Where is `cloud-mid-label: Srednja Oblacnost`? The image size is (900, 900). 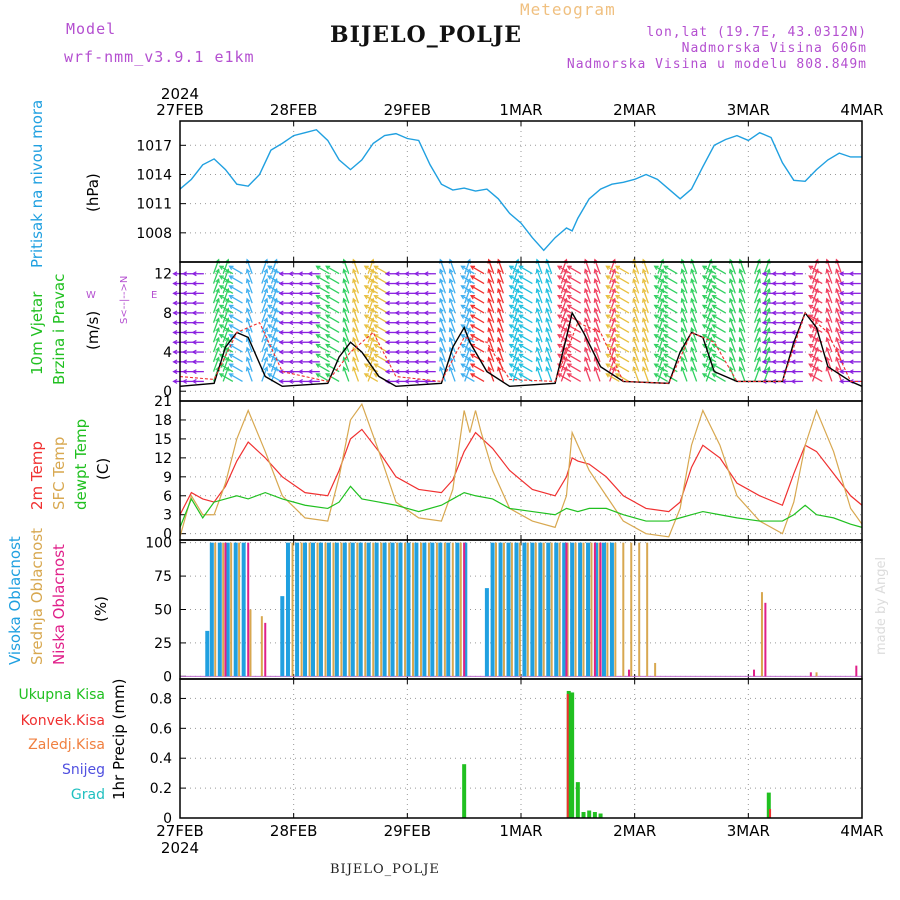
cloud-mid-label: Srednja Oblacnost is located at coordinates (37, 596).